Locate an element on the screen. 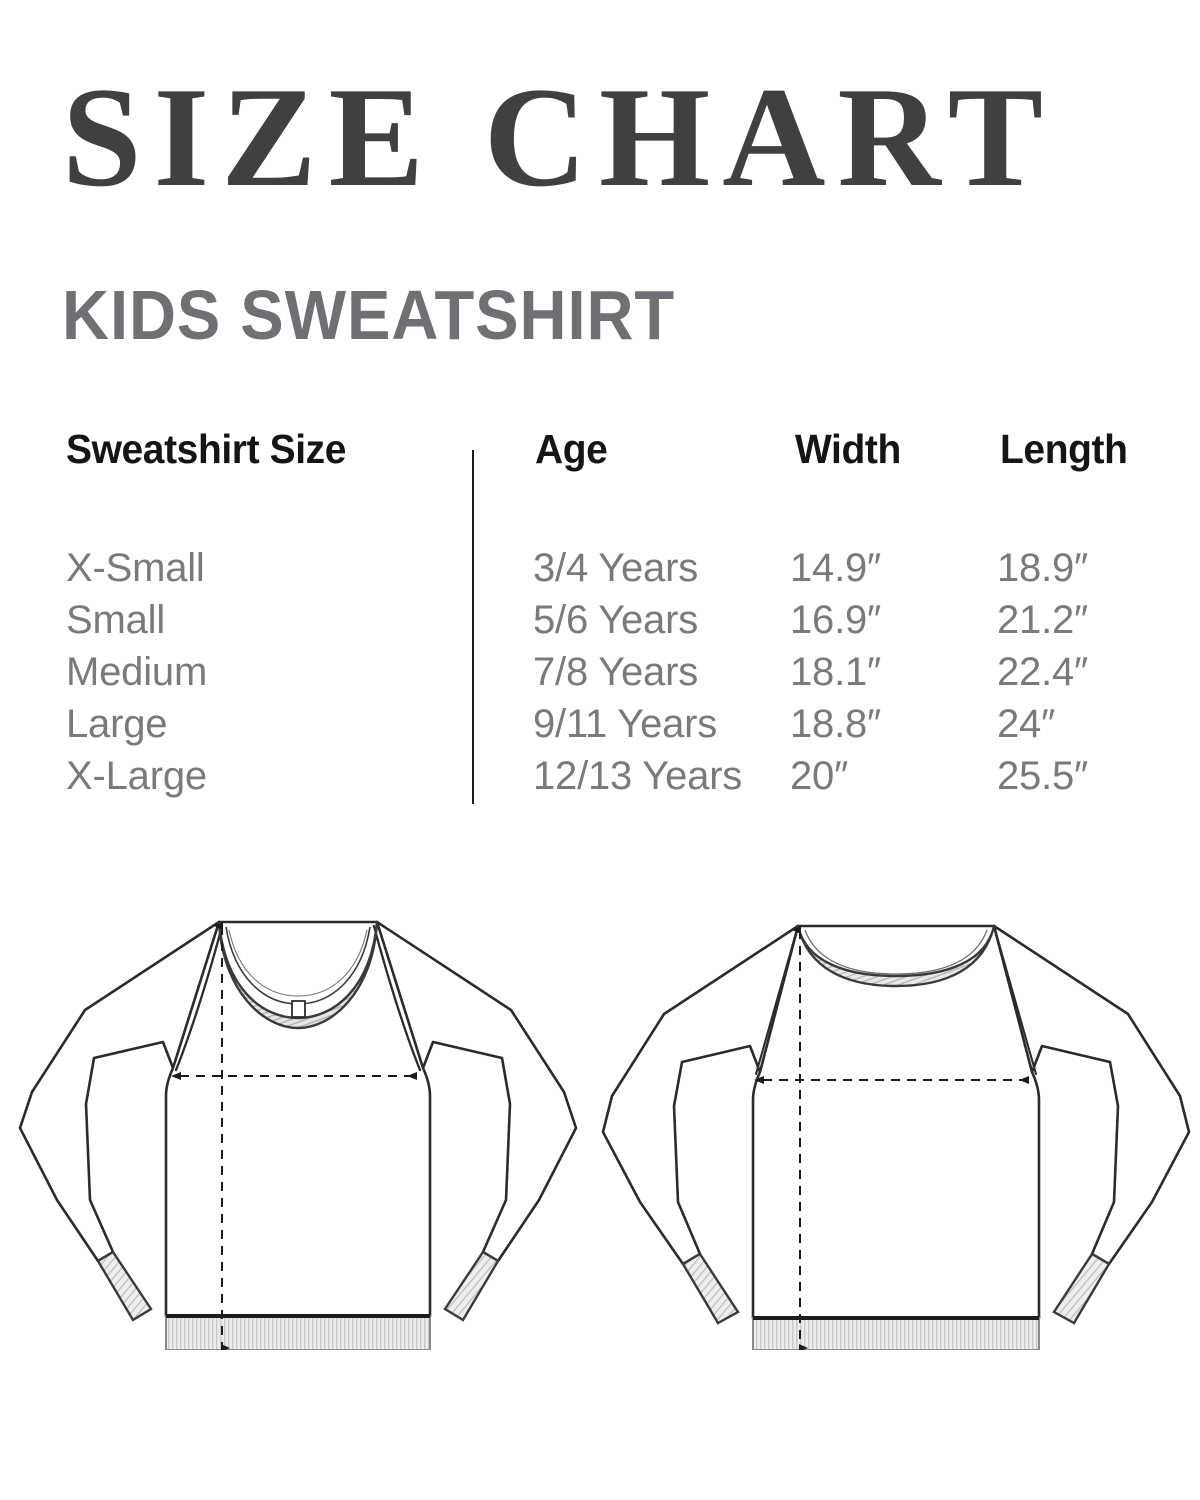 The image size is (1200, 1500). left-shoulder-seam is located at coordinates (777, 1000).